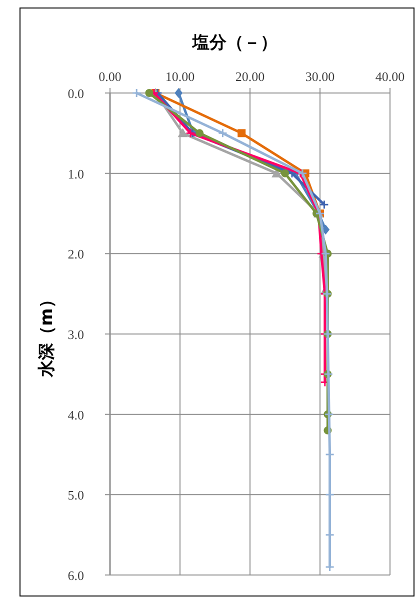 The width and height of the screenshot is (416, 598). I want to click on y-tick-label: 4.0, so click(76, 414).